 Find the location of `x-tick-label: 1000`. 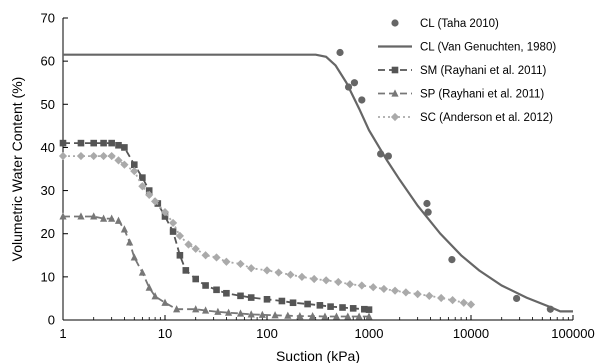

x-tick-label: 1000 is located at coordinates (369, 333).